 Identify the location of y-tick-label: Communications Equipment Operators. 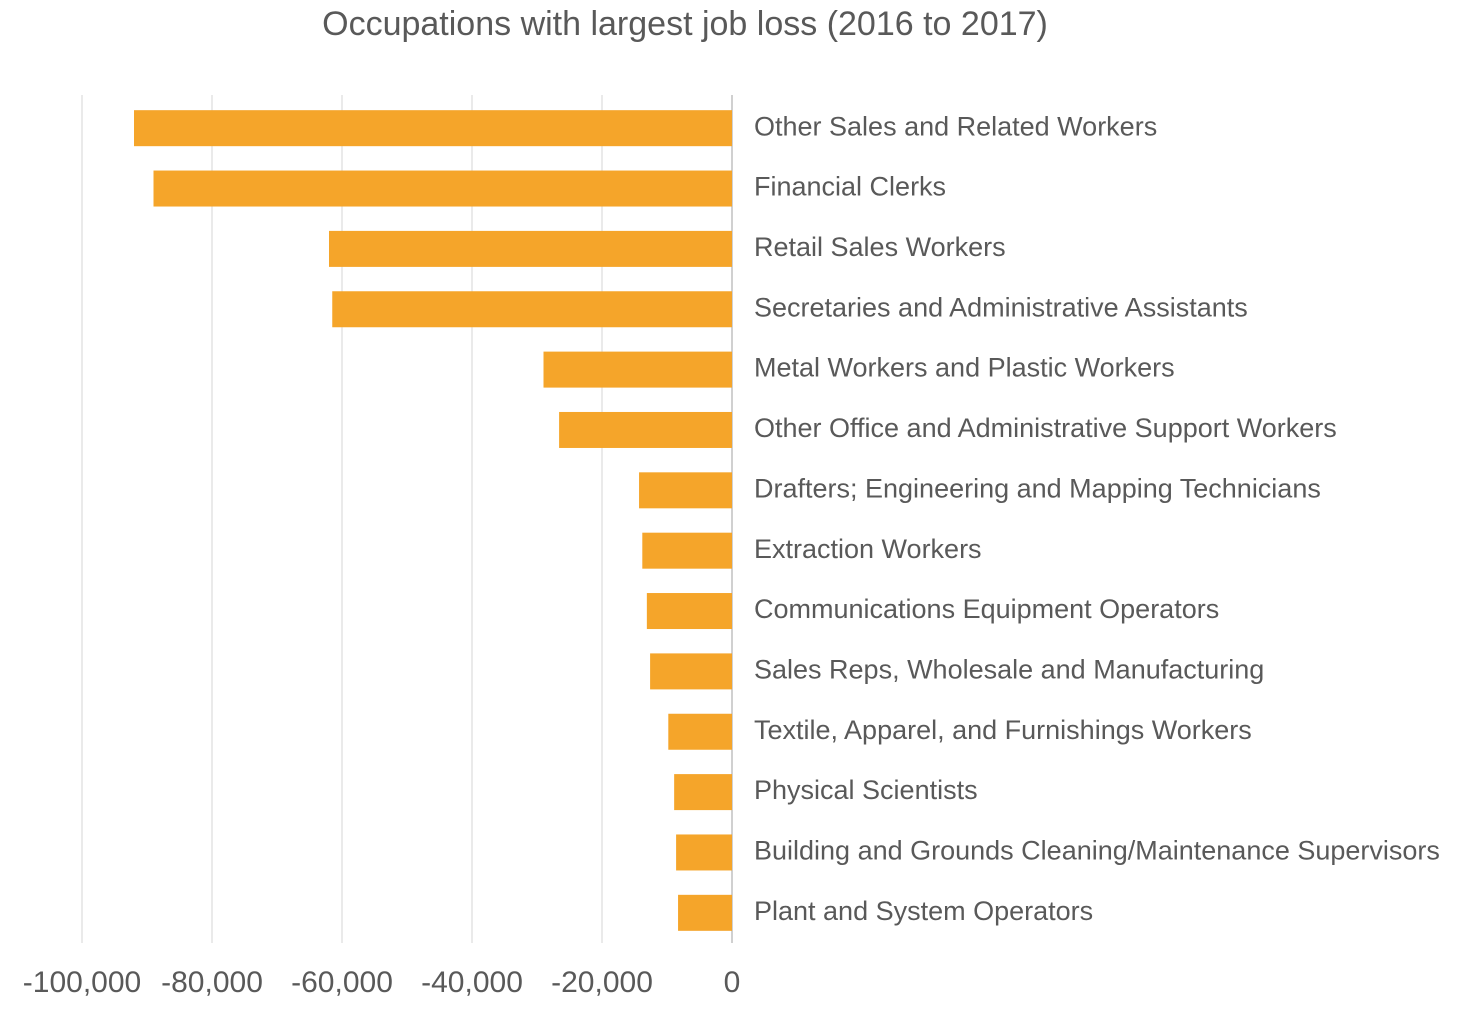
(986, 609).